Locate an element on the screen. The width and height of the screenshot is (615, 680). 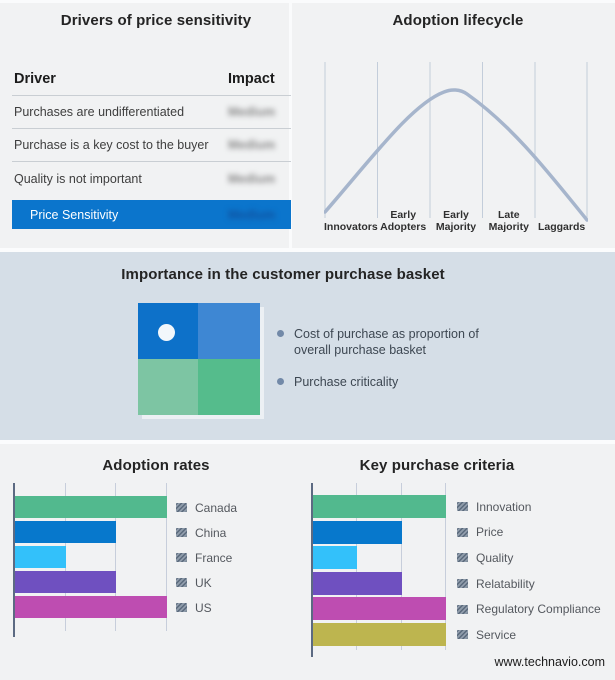
legend-label: China is located at coordinates (211, 532).